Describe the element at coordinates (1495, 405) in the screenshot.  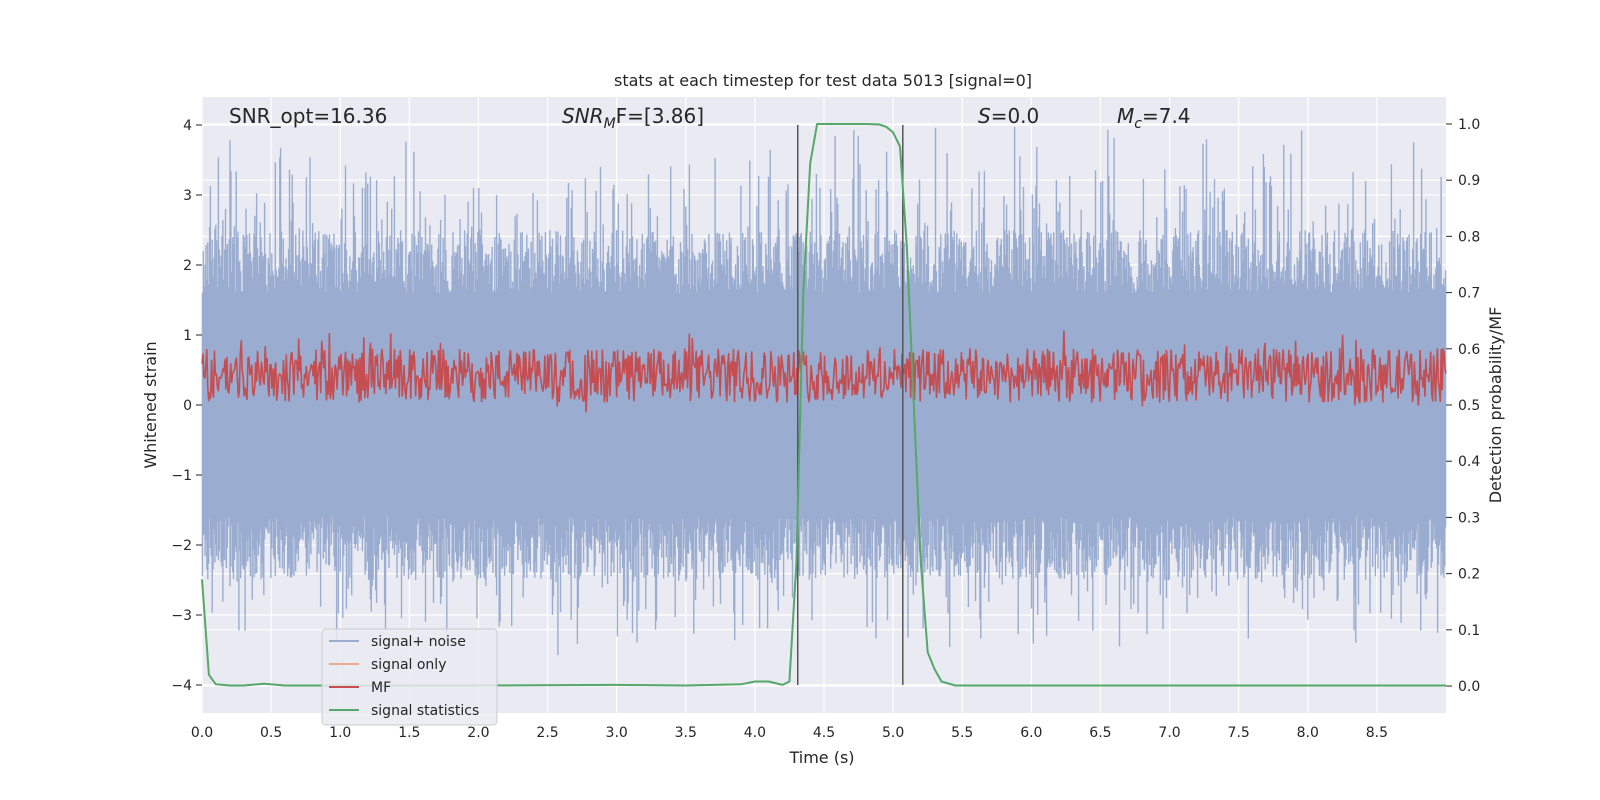
I see `y2-axis-label: Detection probability/MF` at that location.